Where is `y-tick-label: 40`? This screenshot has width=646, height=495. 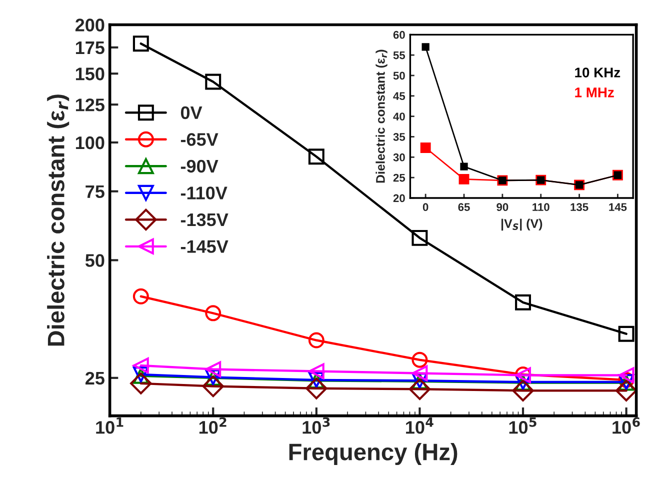 y-tick-label: 40 is located at coordinates (399, 116).